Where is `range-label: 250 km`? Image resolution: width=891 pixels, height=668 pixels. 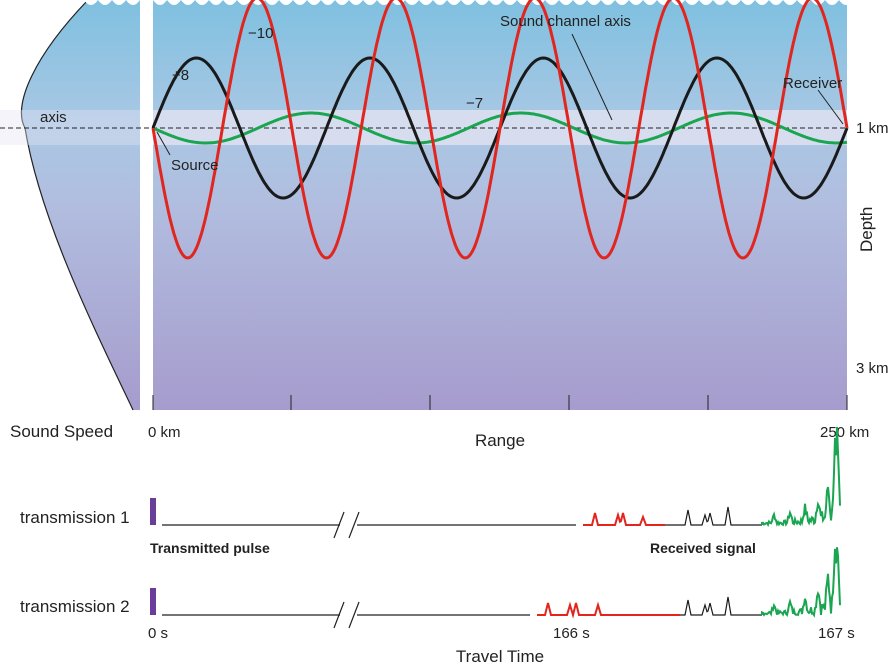
range-label: 250 km is located at coordinates (844, 432).